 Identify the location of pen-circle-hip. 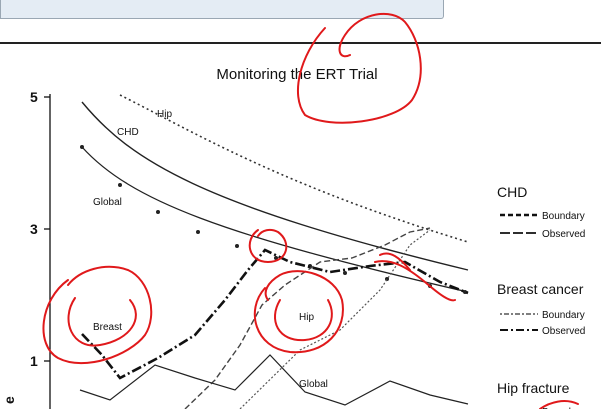
(298, 312).